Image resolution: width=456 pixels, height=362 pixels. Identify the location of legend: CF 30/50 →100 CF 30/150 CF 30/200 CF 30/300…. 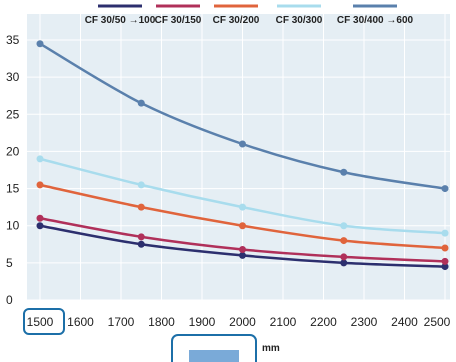
(249, 15).